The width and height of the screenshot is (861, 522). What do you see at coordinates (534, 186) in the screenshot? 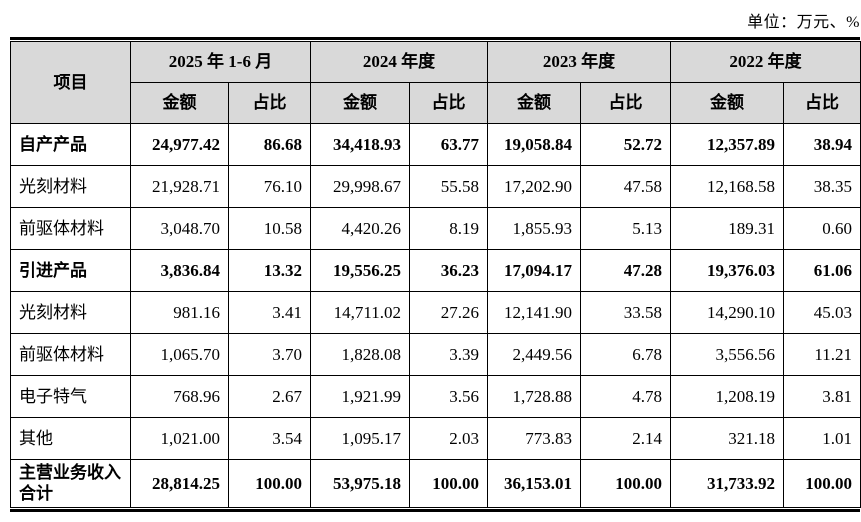
I see `amount-cell: 17,202.90` at bounding box center [534, 186].